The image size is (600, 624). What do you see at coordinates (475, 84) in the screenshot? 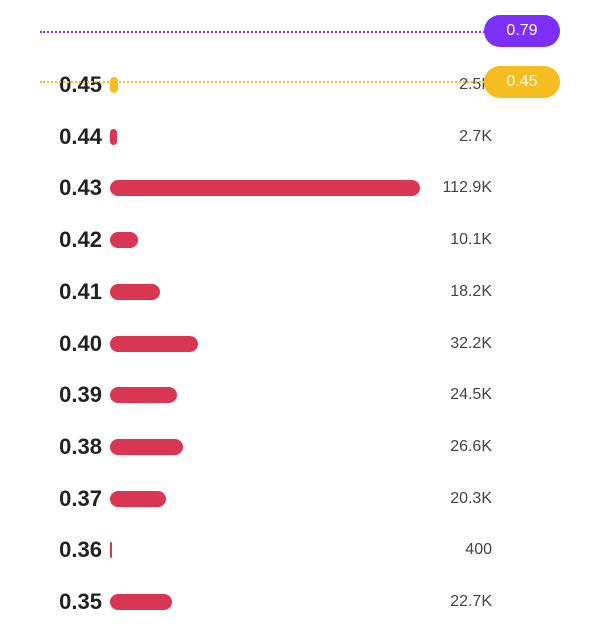
I see `volume-label: 2.5K` at bounding box center [475, 84].